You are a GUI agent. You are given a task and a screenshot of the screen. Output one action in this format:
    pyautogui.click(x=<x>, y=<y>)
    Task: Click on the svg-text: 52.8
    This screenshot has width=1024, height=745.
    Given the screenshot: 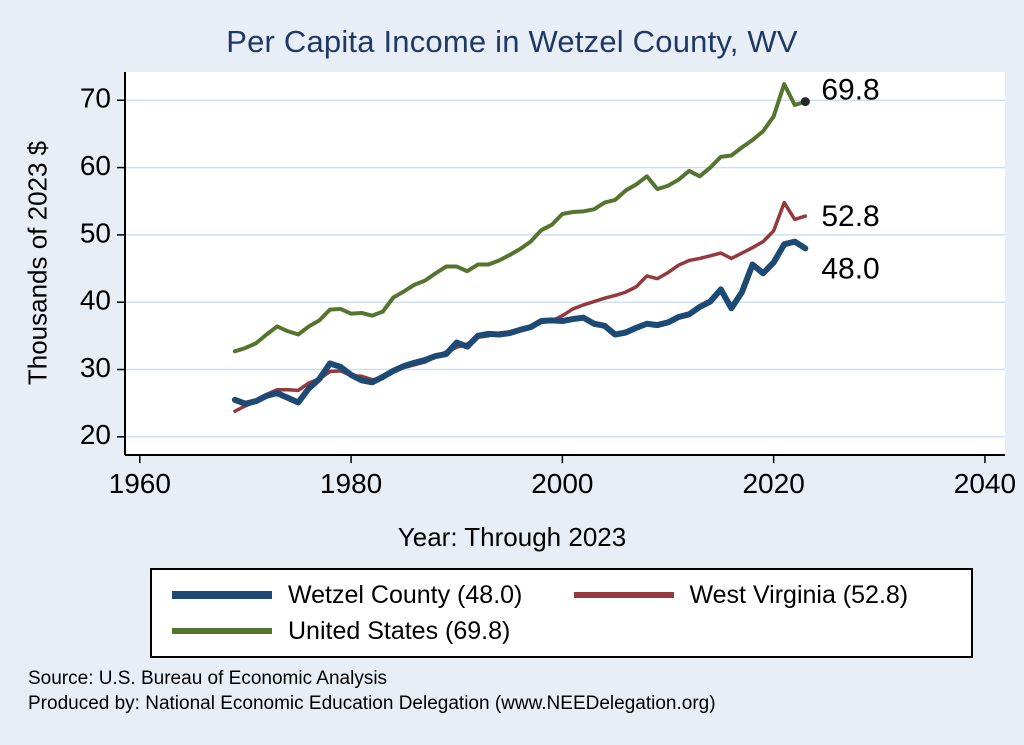 What is the action you would take?
    pyautogui.click(x=850, y=216)
    